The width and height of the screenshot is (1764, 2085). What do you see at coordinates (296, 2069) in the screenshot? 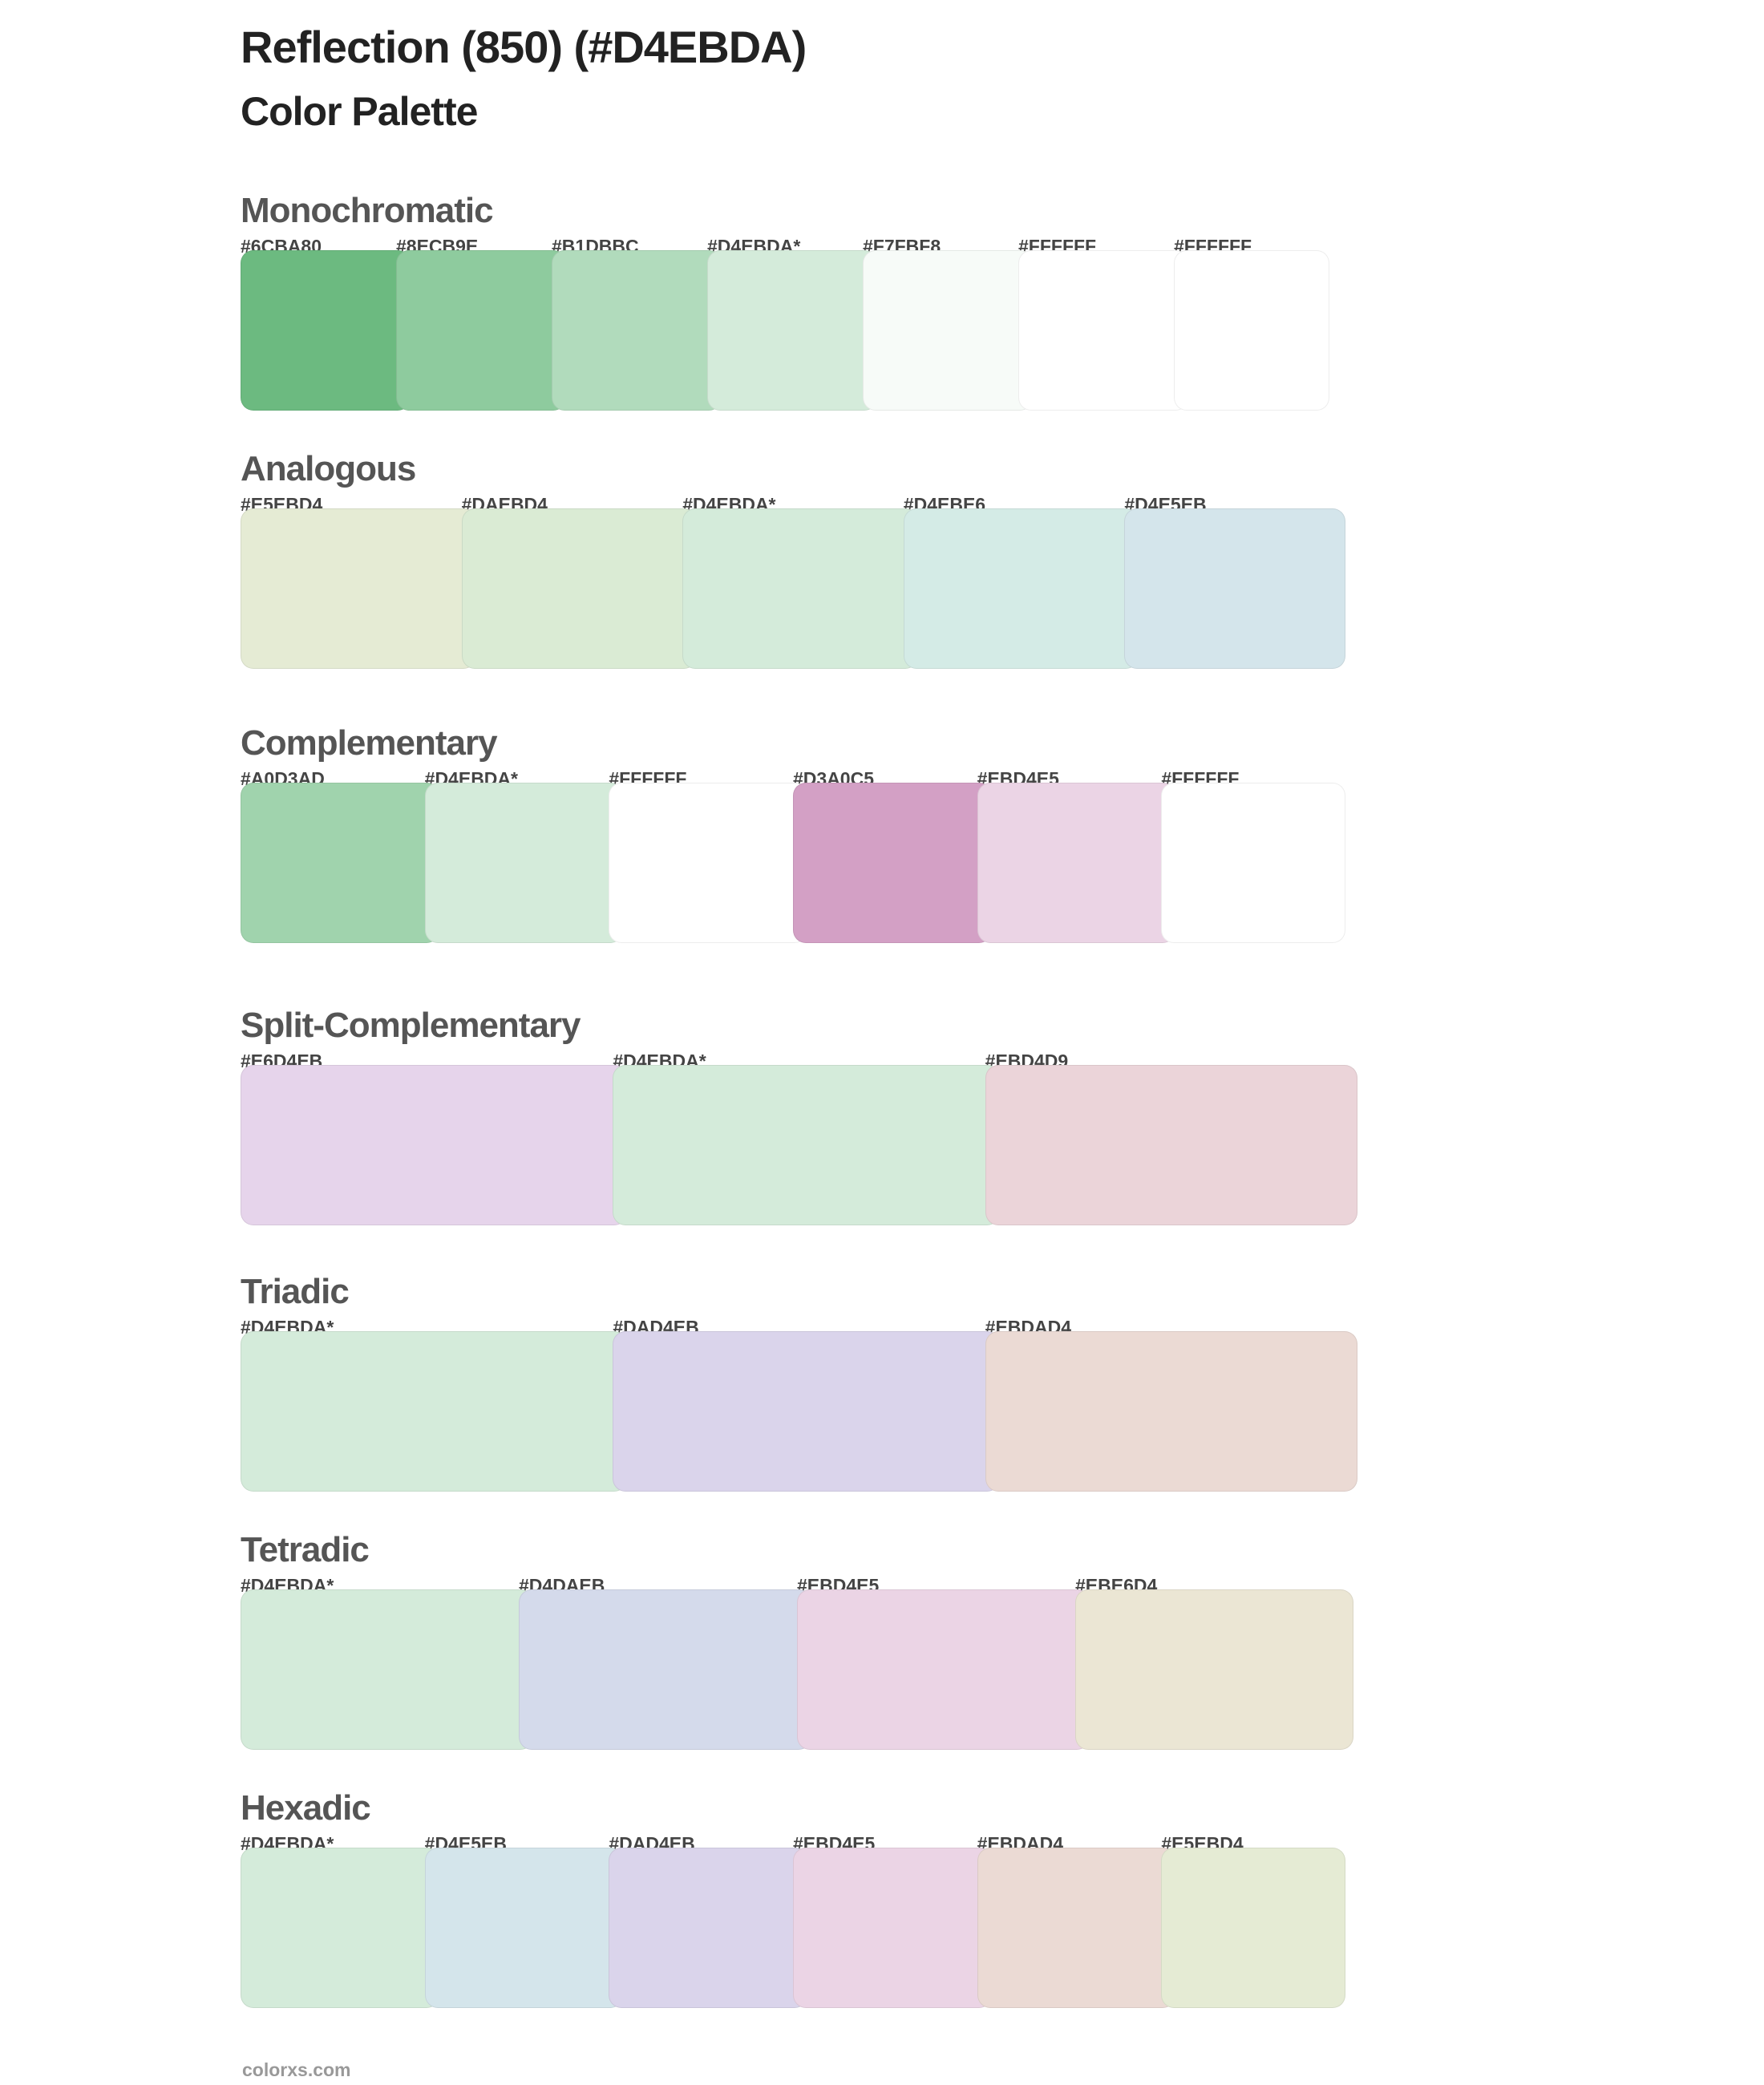
I see `footer-site-link: colorxs.com` at bounding box center [296, 2069].